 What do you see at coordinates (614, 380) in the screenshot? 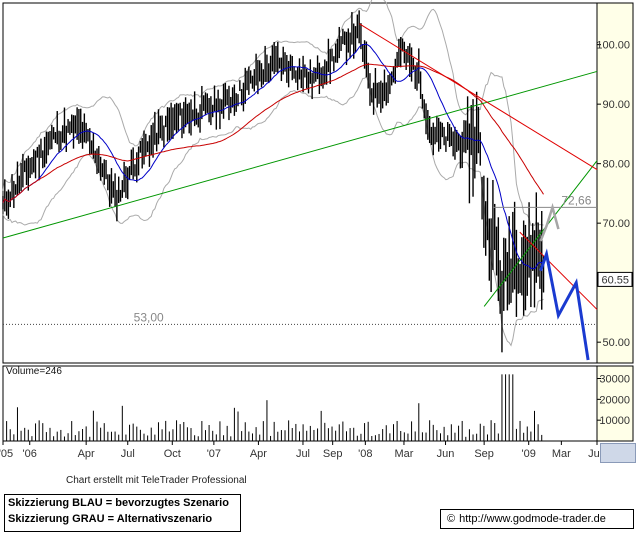
I see `volume-tick-label: 30000` at bounding box center [614, 380].